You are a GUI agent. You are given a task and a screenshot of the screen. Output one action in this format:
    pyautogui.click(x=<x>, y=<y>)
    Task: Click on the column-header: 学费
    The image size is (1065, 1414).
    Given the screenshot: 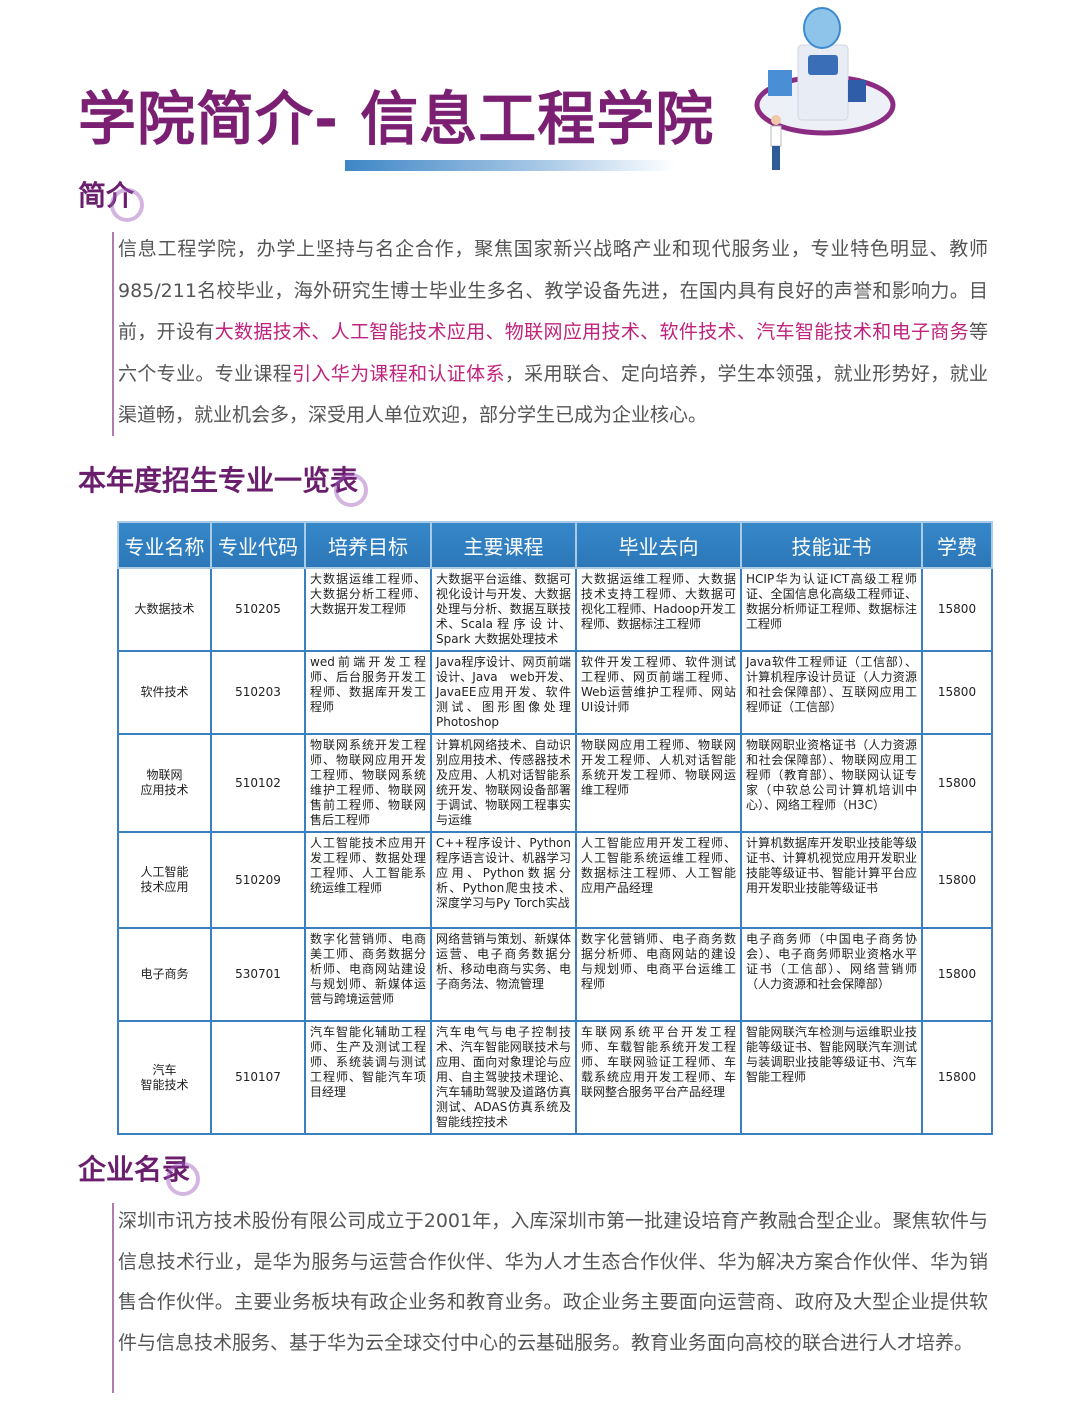 What is the action you would take?
    pyautogui.click(x=957, y=545)
    